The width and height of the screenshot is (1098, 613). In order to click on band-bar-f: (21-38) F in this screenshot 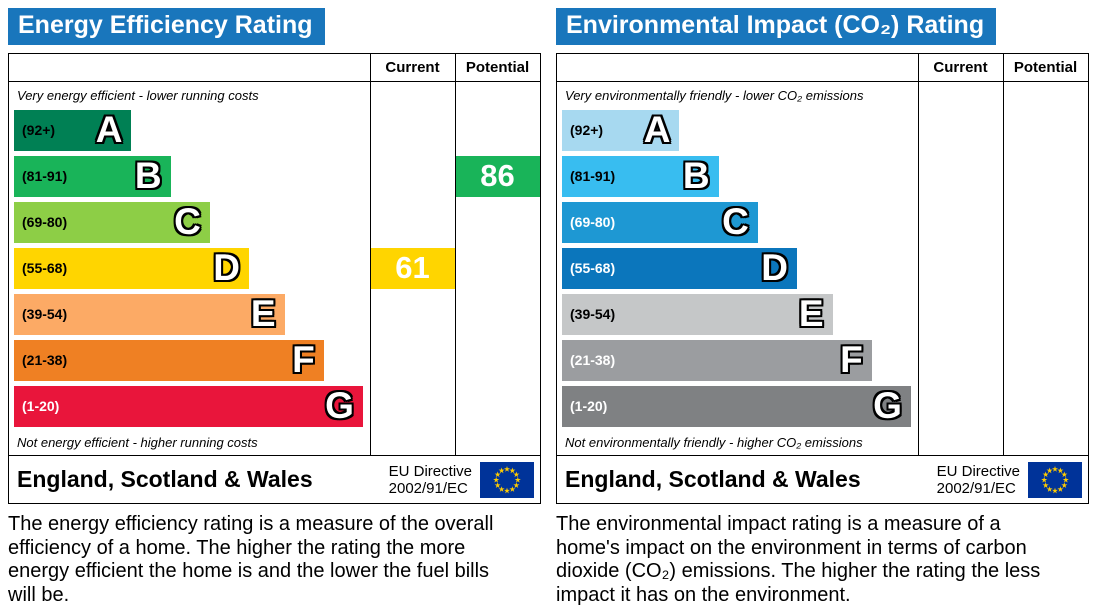, I will do `click(169, 360)`.